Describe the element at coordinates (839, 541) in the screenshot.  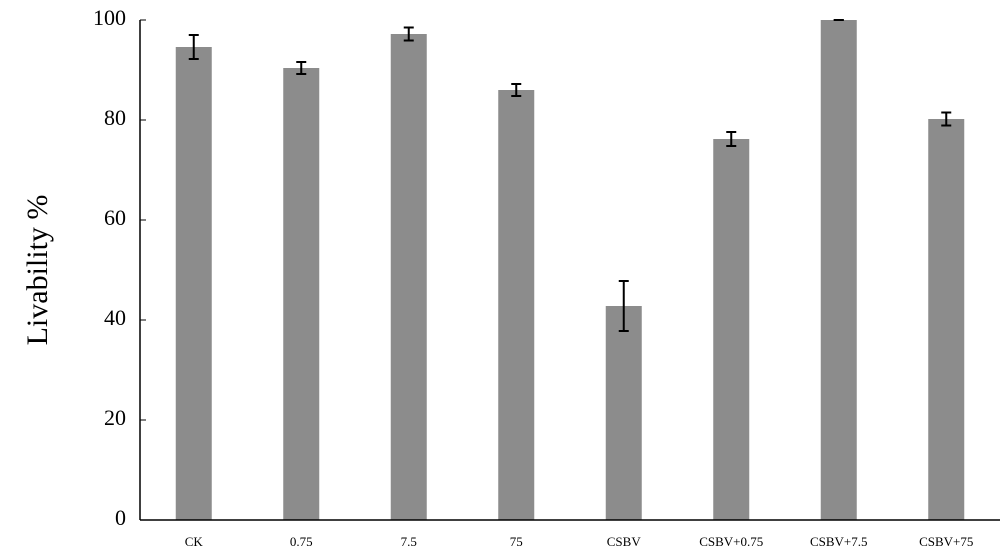
I see `x-tick-label: CSBV+7.5` at that location.